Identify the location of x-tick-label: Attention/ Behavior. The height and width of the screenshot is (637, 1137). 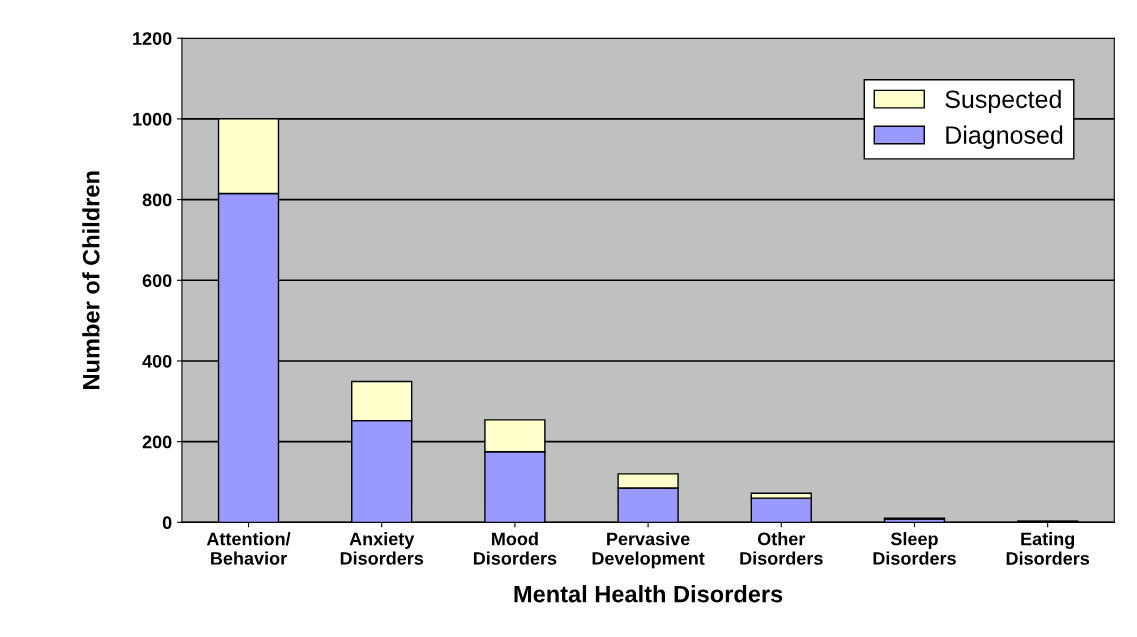
(248, 548).